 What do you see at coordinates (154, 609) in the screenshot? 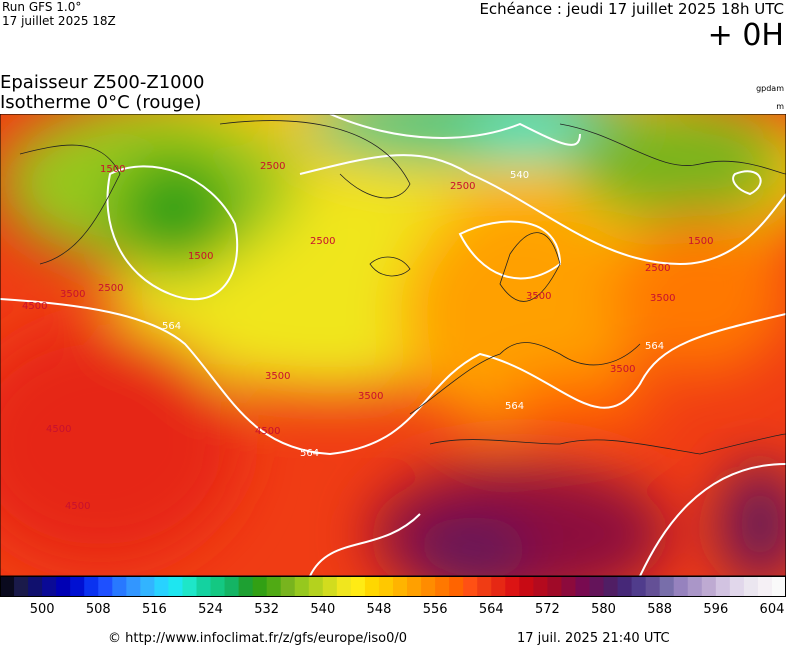
I see `colorbar-label: 516` at bounding box center [154, 609].